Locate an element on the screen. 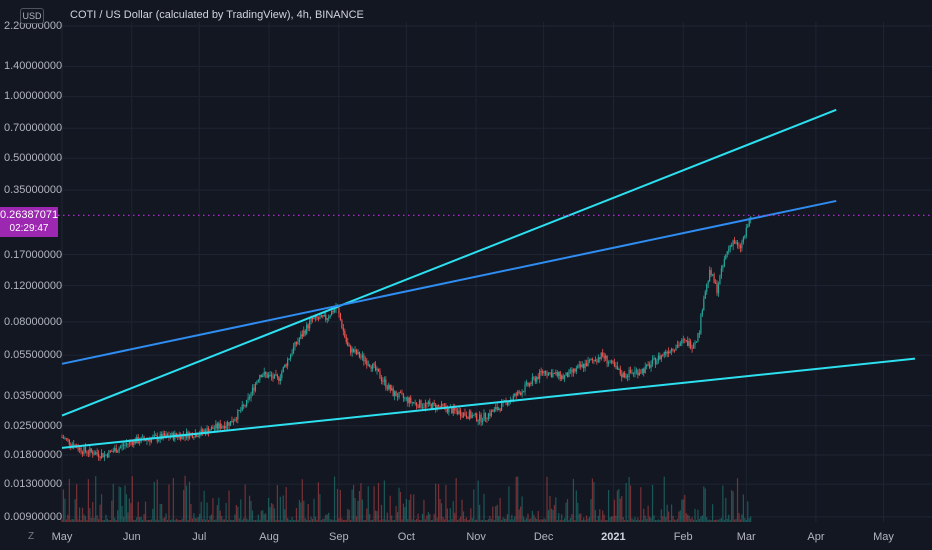 This screenshot has height=550, width=932. price-axis is located at coordinates (29, 264).